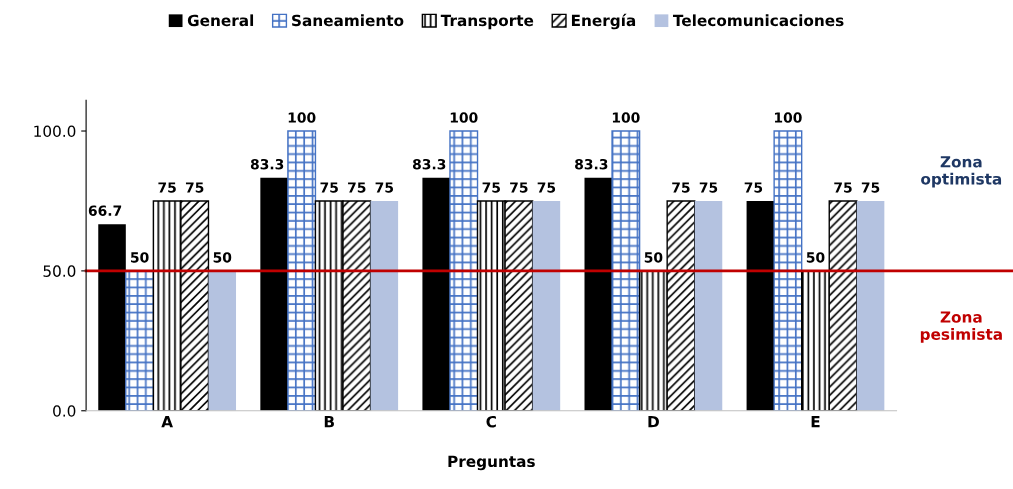  Describe the element at coordinates (59, 271) in the screenshot. I see `y-tick-label: 50.0` at that location.